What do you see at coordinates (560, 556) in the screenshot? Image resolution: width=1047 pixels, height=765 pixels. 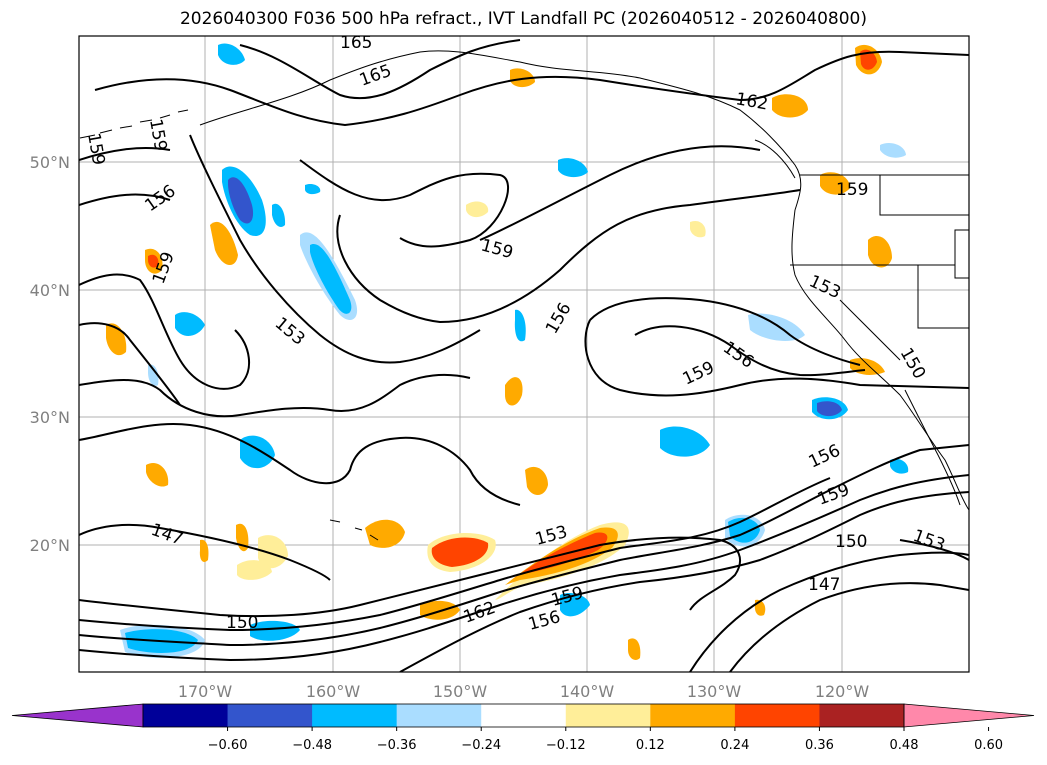 I see `ivt-positive-band-max` at bounding box center [560, 556].